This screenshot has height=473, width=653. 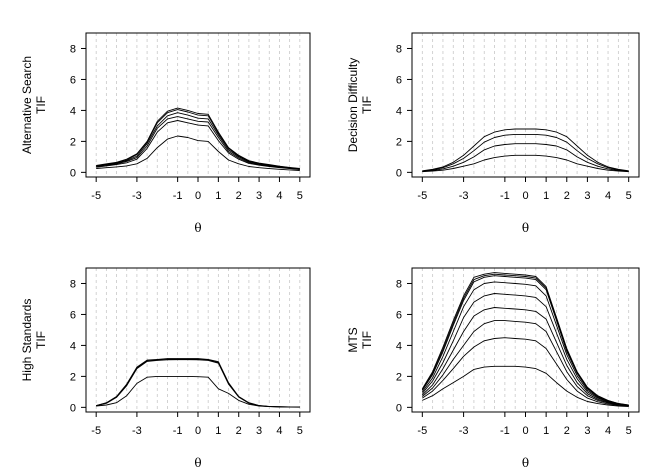 I want to click on y-axis-label: Alternative Search, so click(x=27, y=105).